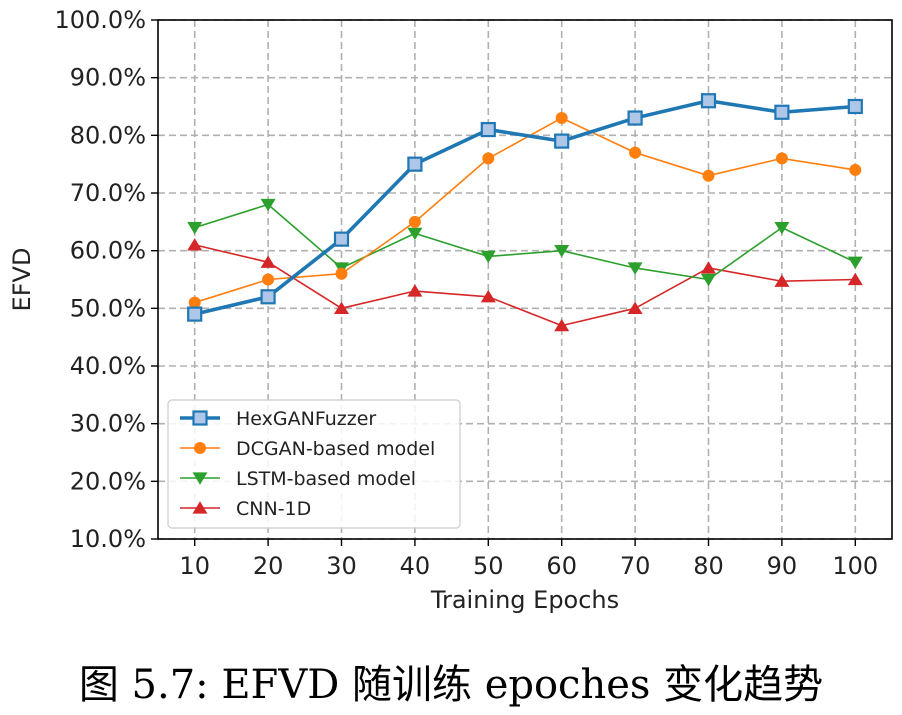  Describe the element at coordinates (341, 566) in the screenshot. I see `x-tick-label: 30` at that location.